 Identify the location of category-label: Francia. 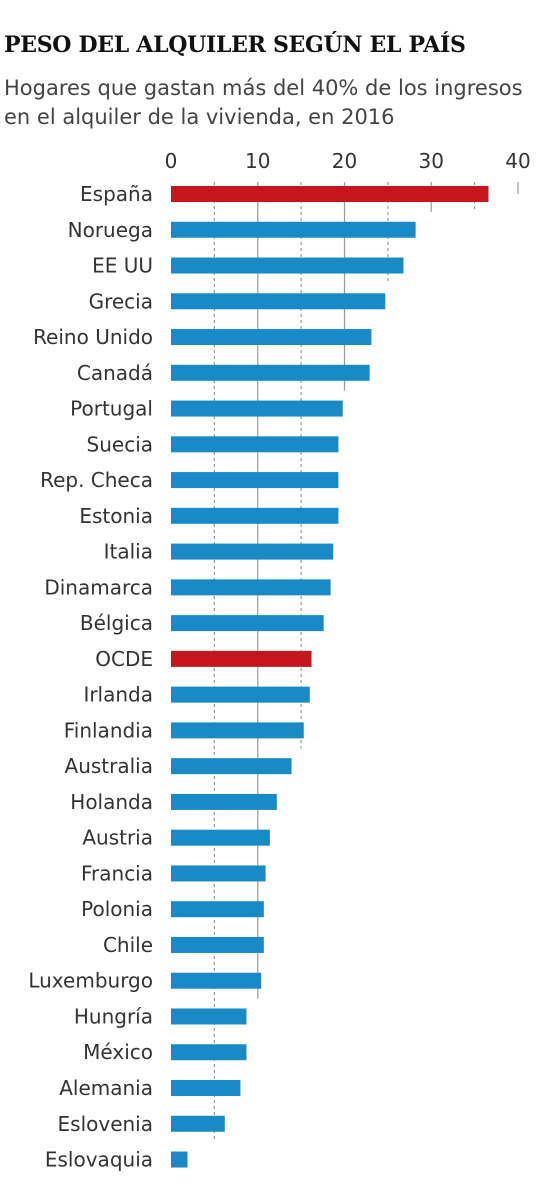
(117, 873).